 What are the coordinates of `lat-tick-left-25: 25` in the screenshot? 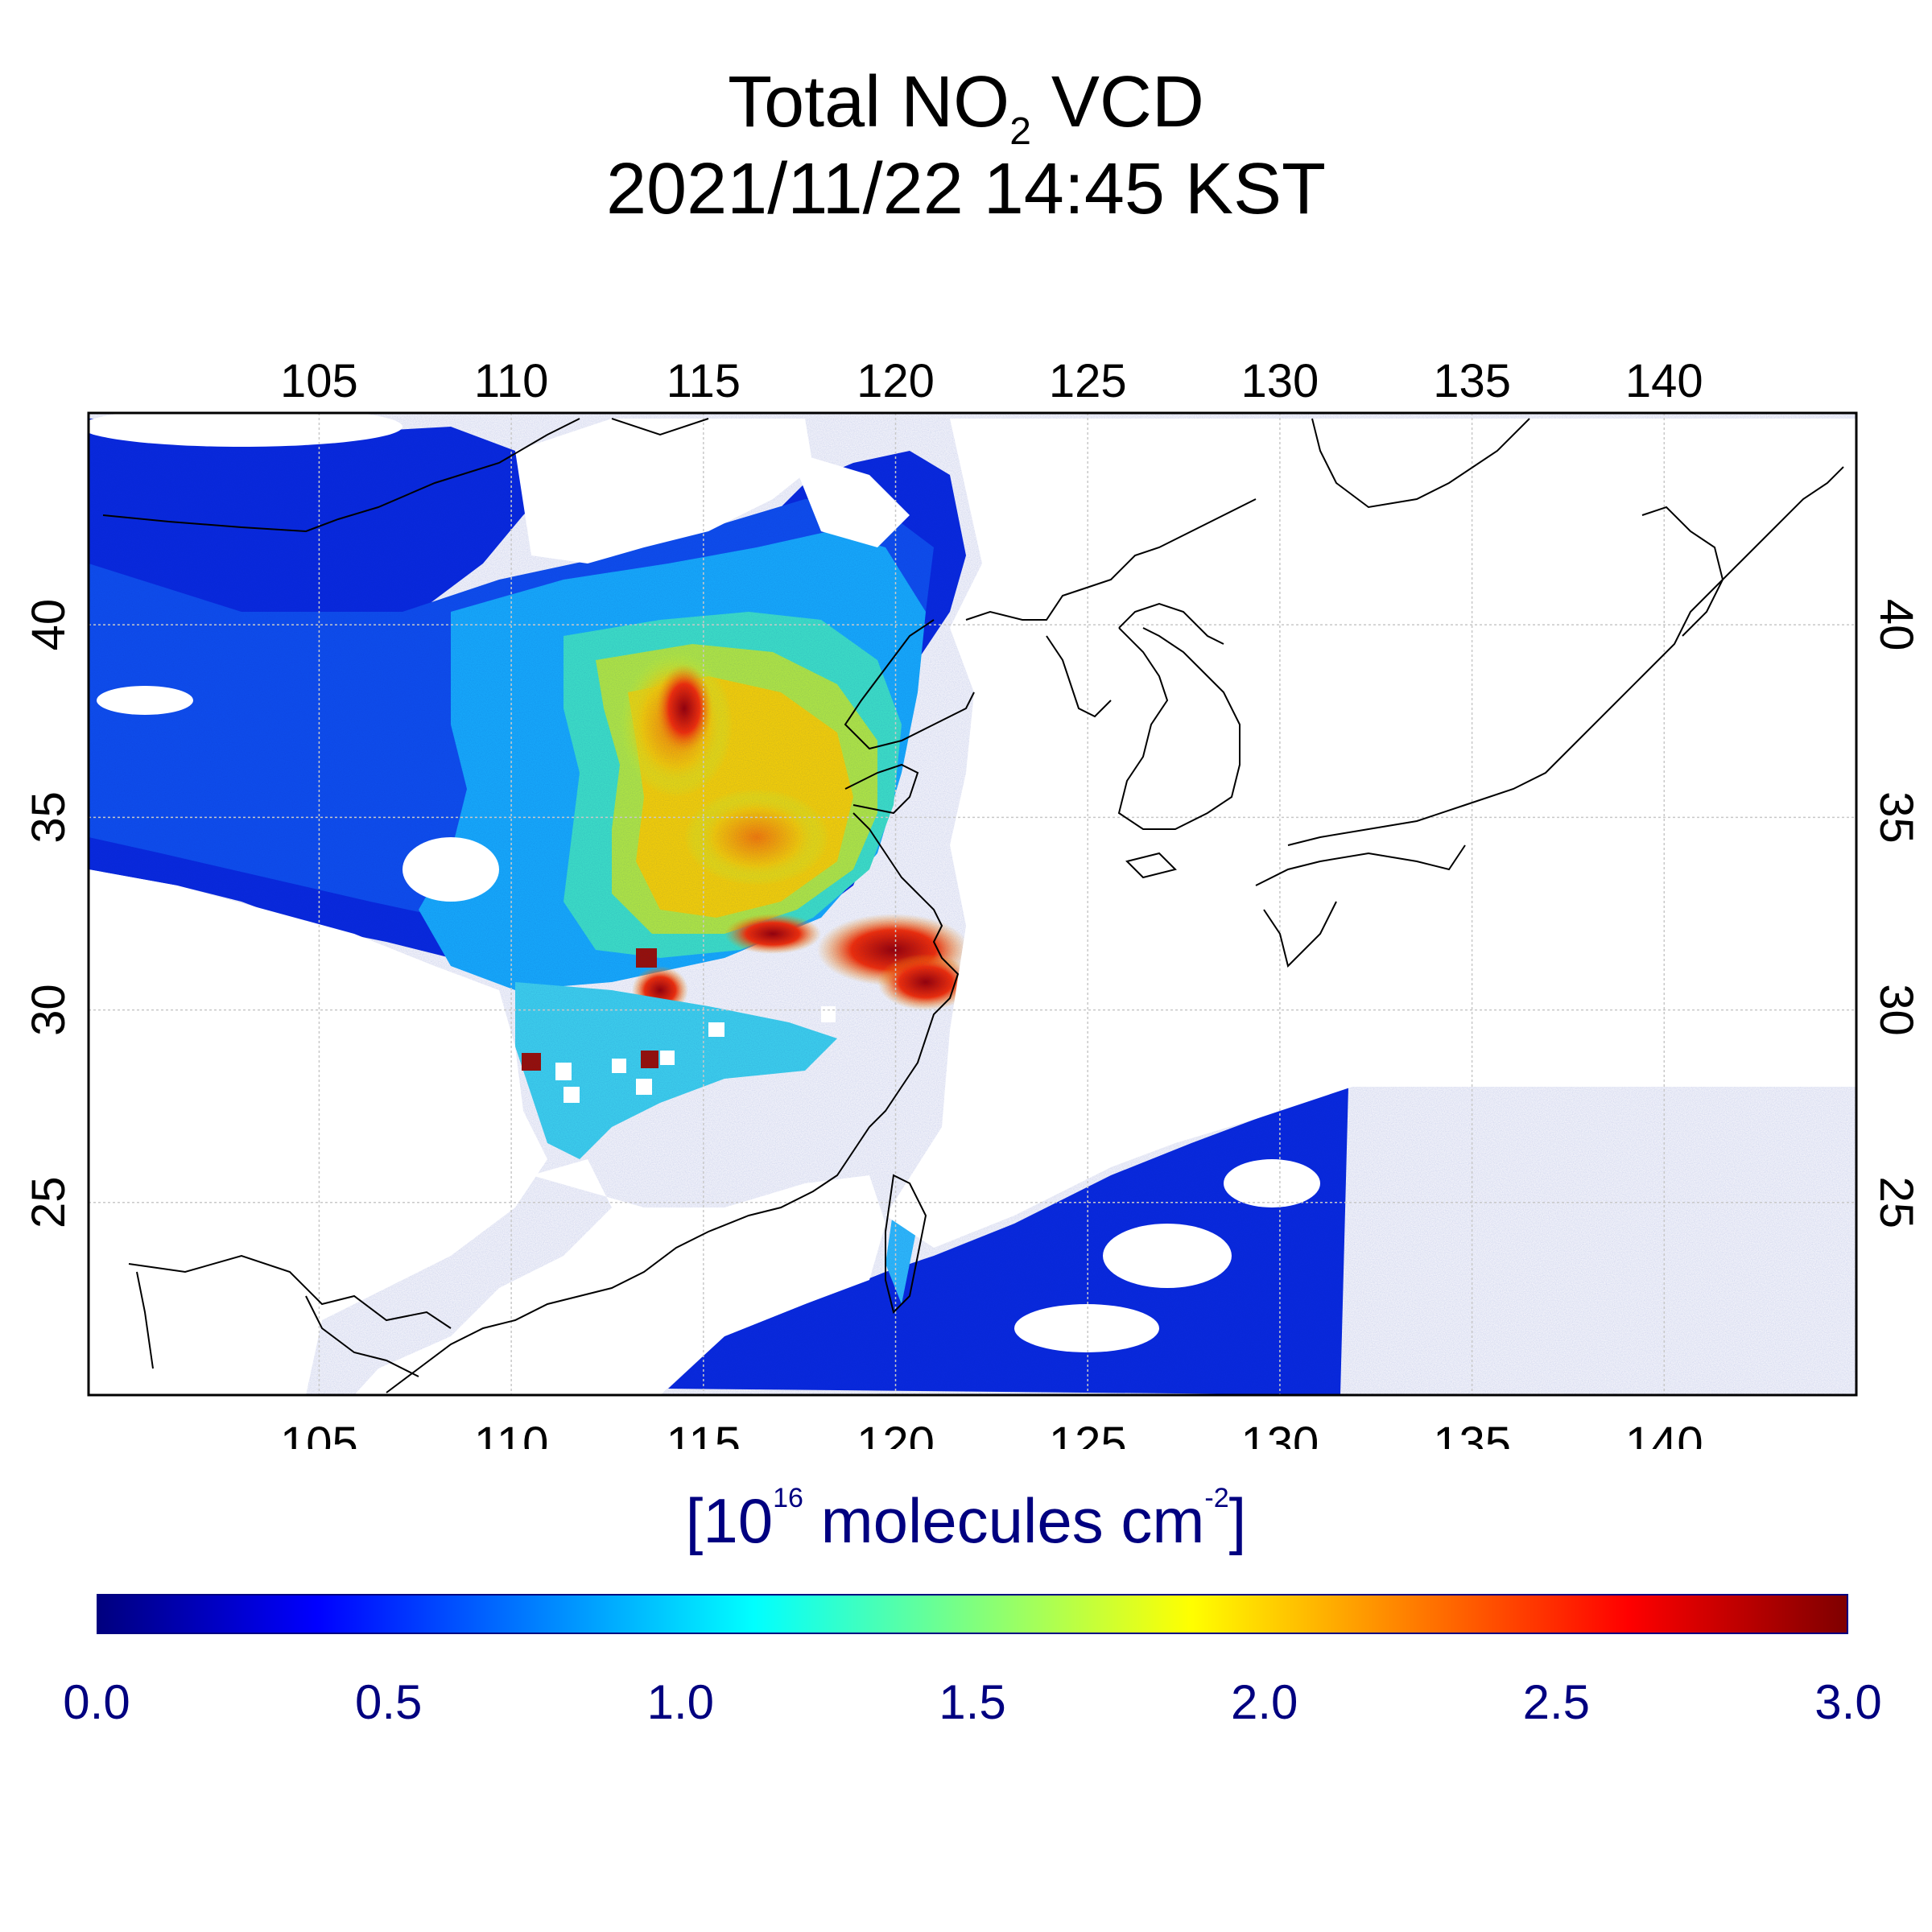 It's located at (49, 1203).